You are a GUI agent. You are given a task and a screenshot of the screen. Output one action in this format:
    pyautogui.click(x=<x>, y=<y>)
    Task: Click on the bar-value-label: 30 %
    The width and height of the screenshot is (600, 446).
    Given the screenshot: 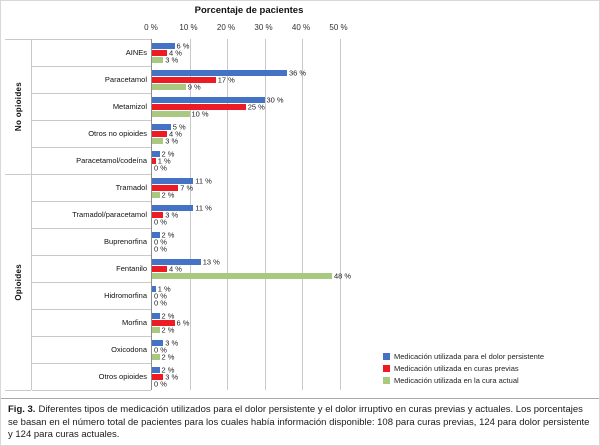 What is the action you would take?
    pyautogui.click(x=275, y=100)
    